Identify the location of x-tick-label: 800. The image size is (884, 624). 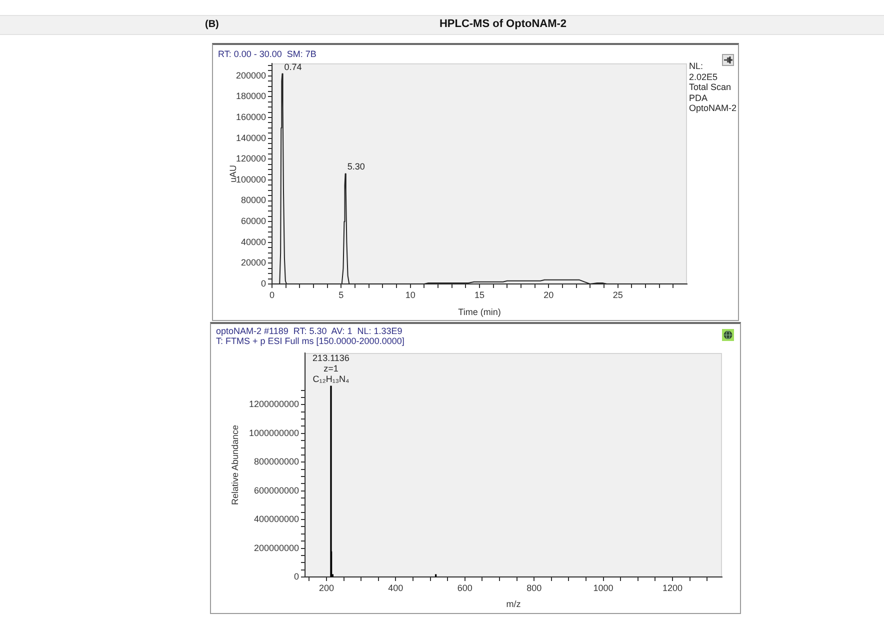
(534, 587).